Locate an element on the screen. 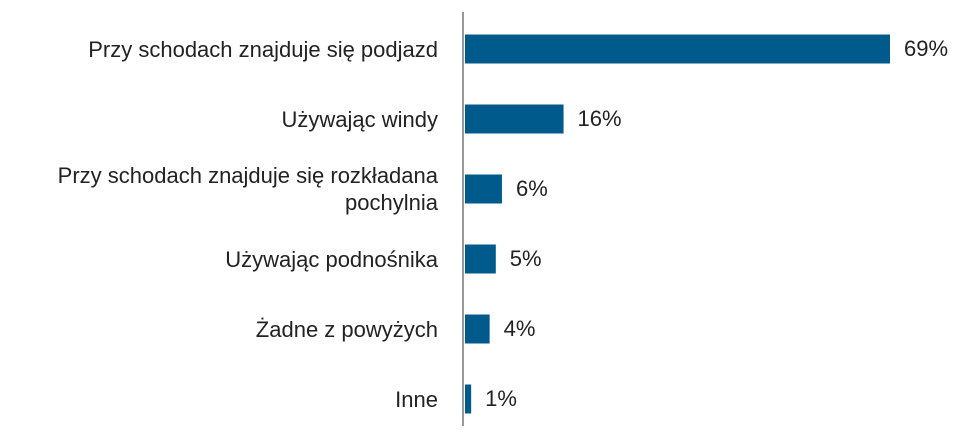  value-label: 16% is located at coordinates (599, 118).